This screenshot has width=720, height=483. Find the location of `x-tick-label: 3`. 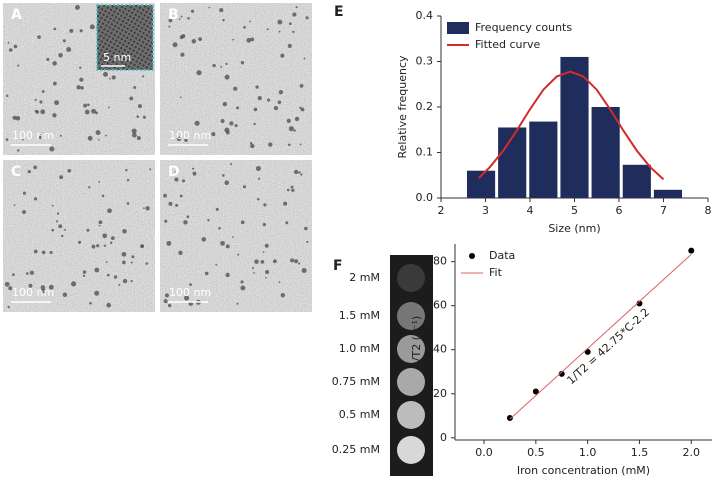

x-tick-label: 3 is located at coordinates (485, 210).